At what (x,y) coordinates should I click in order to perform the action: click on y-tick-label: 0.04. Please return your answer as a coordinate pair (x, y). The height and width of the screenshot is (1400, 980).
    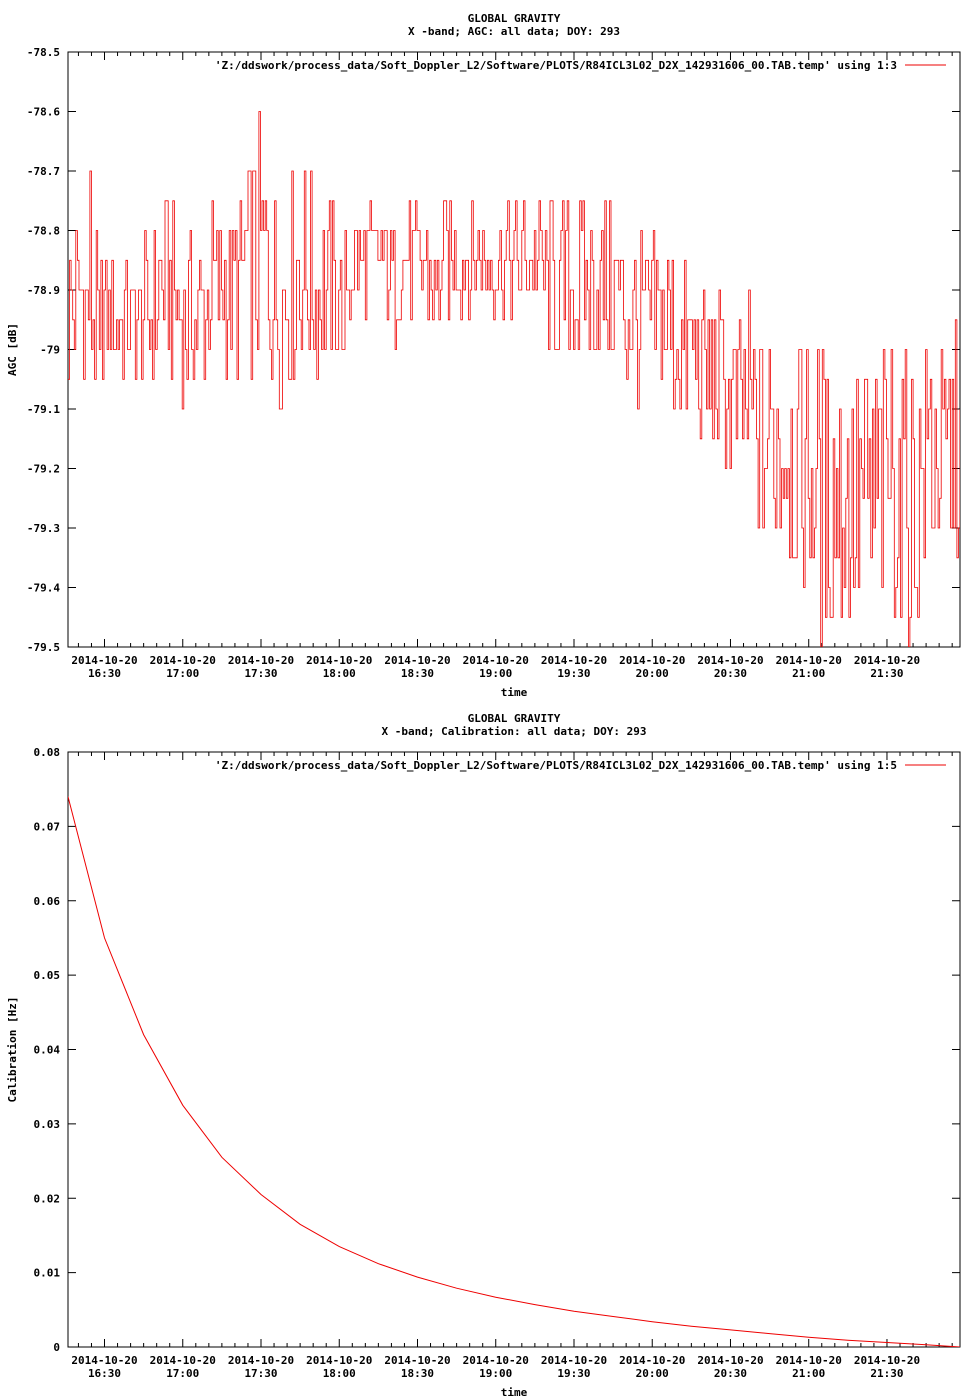
    Looking at the image, I should click on (47, 1050).